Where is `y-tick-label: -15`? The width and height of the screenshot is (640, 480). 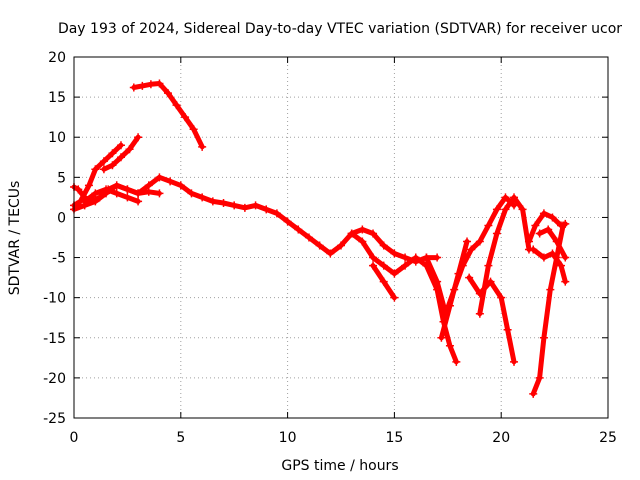 y-tick-label: -15 is located at coordinates (54, 339).